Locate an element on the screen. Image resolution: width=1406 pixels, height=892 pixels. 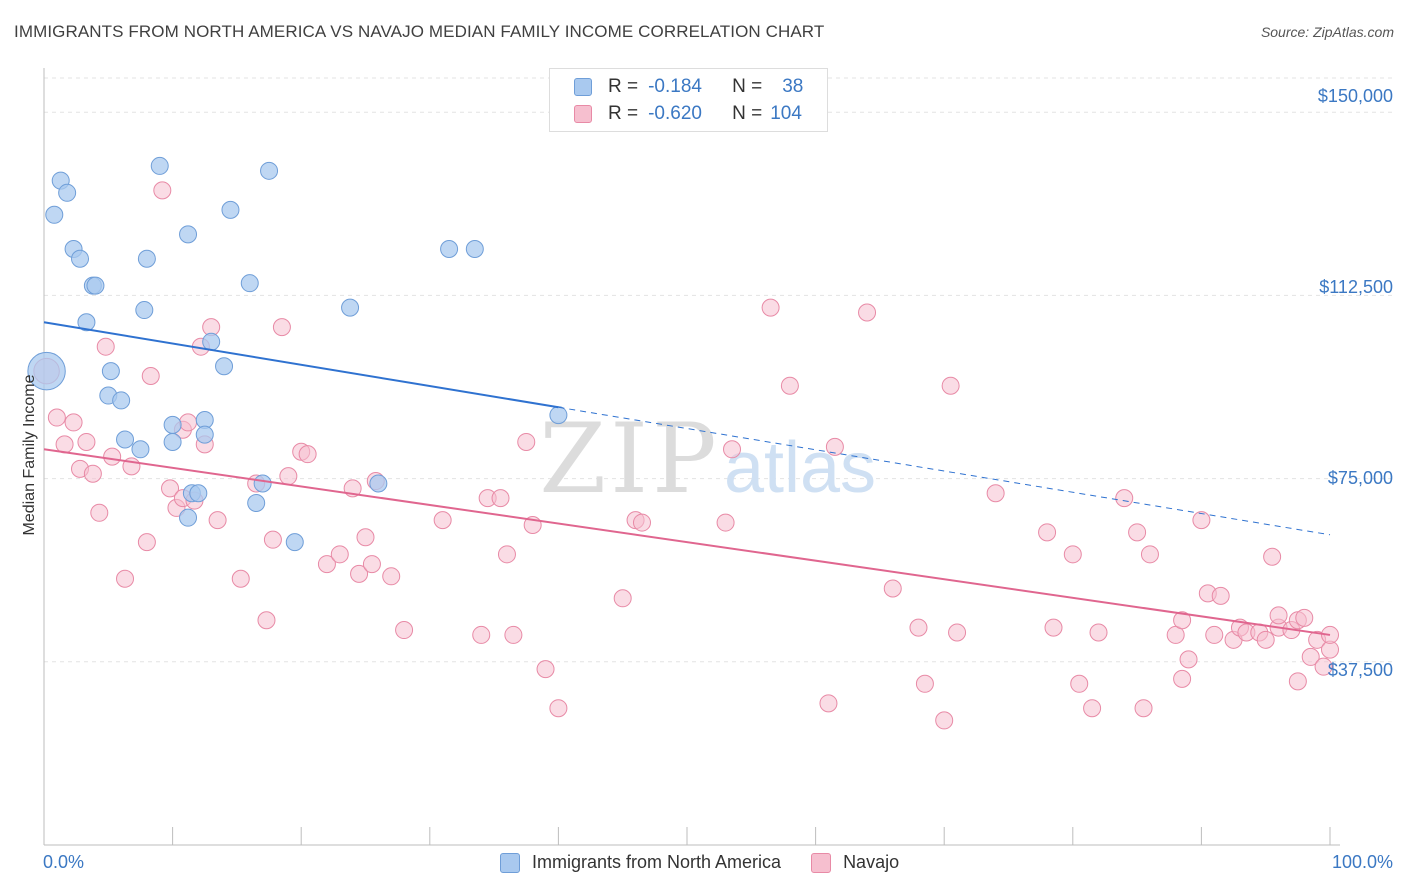
legend-n-value: 104 is located at coordinates (786, 113).